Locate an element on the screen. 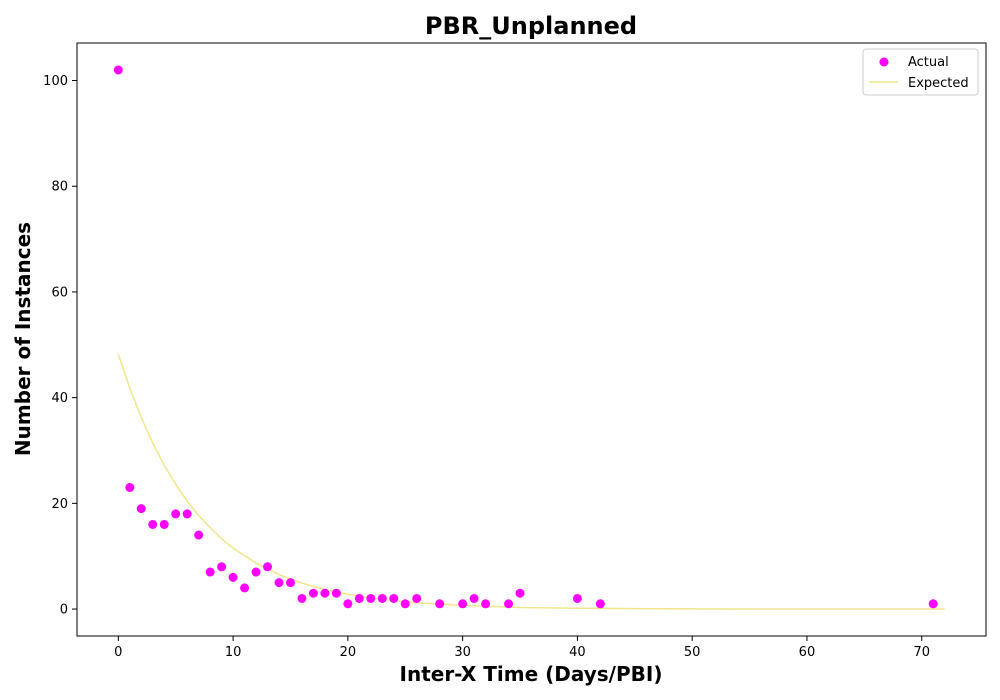 The width and height of the screenshot is (1000, 700). legend-box is located at coordinates (920, 72).